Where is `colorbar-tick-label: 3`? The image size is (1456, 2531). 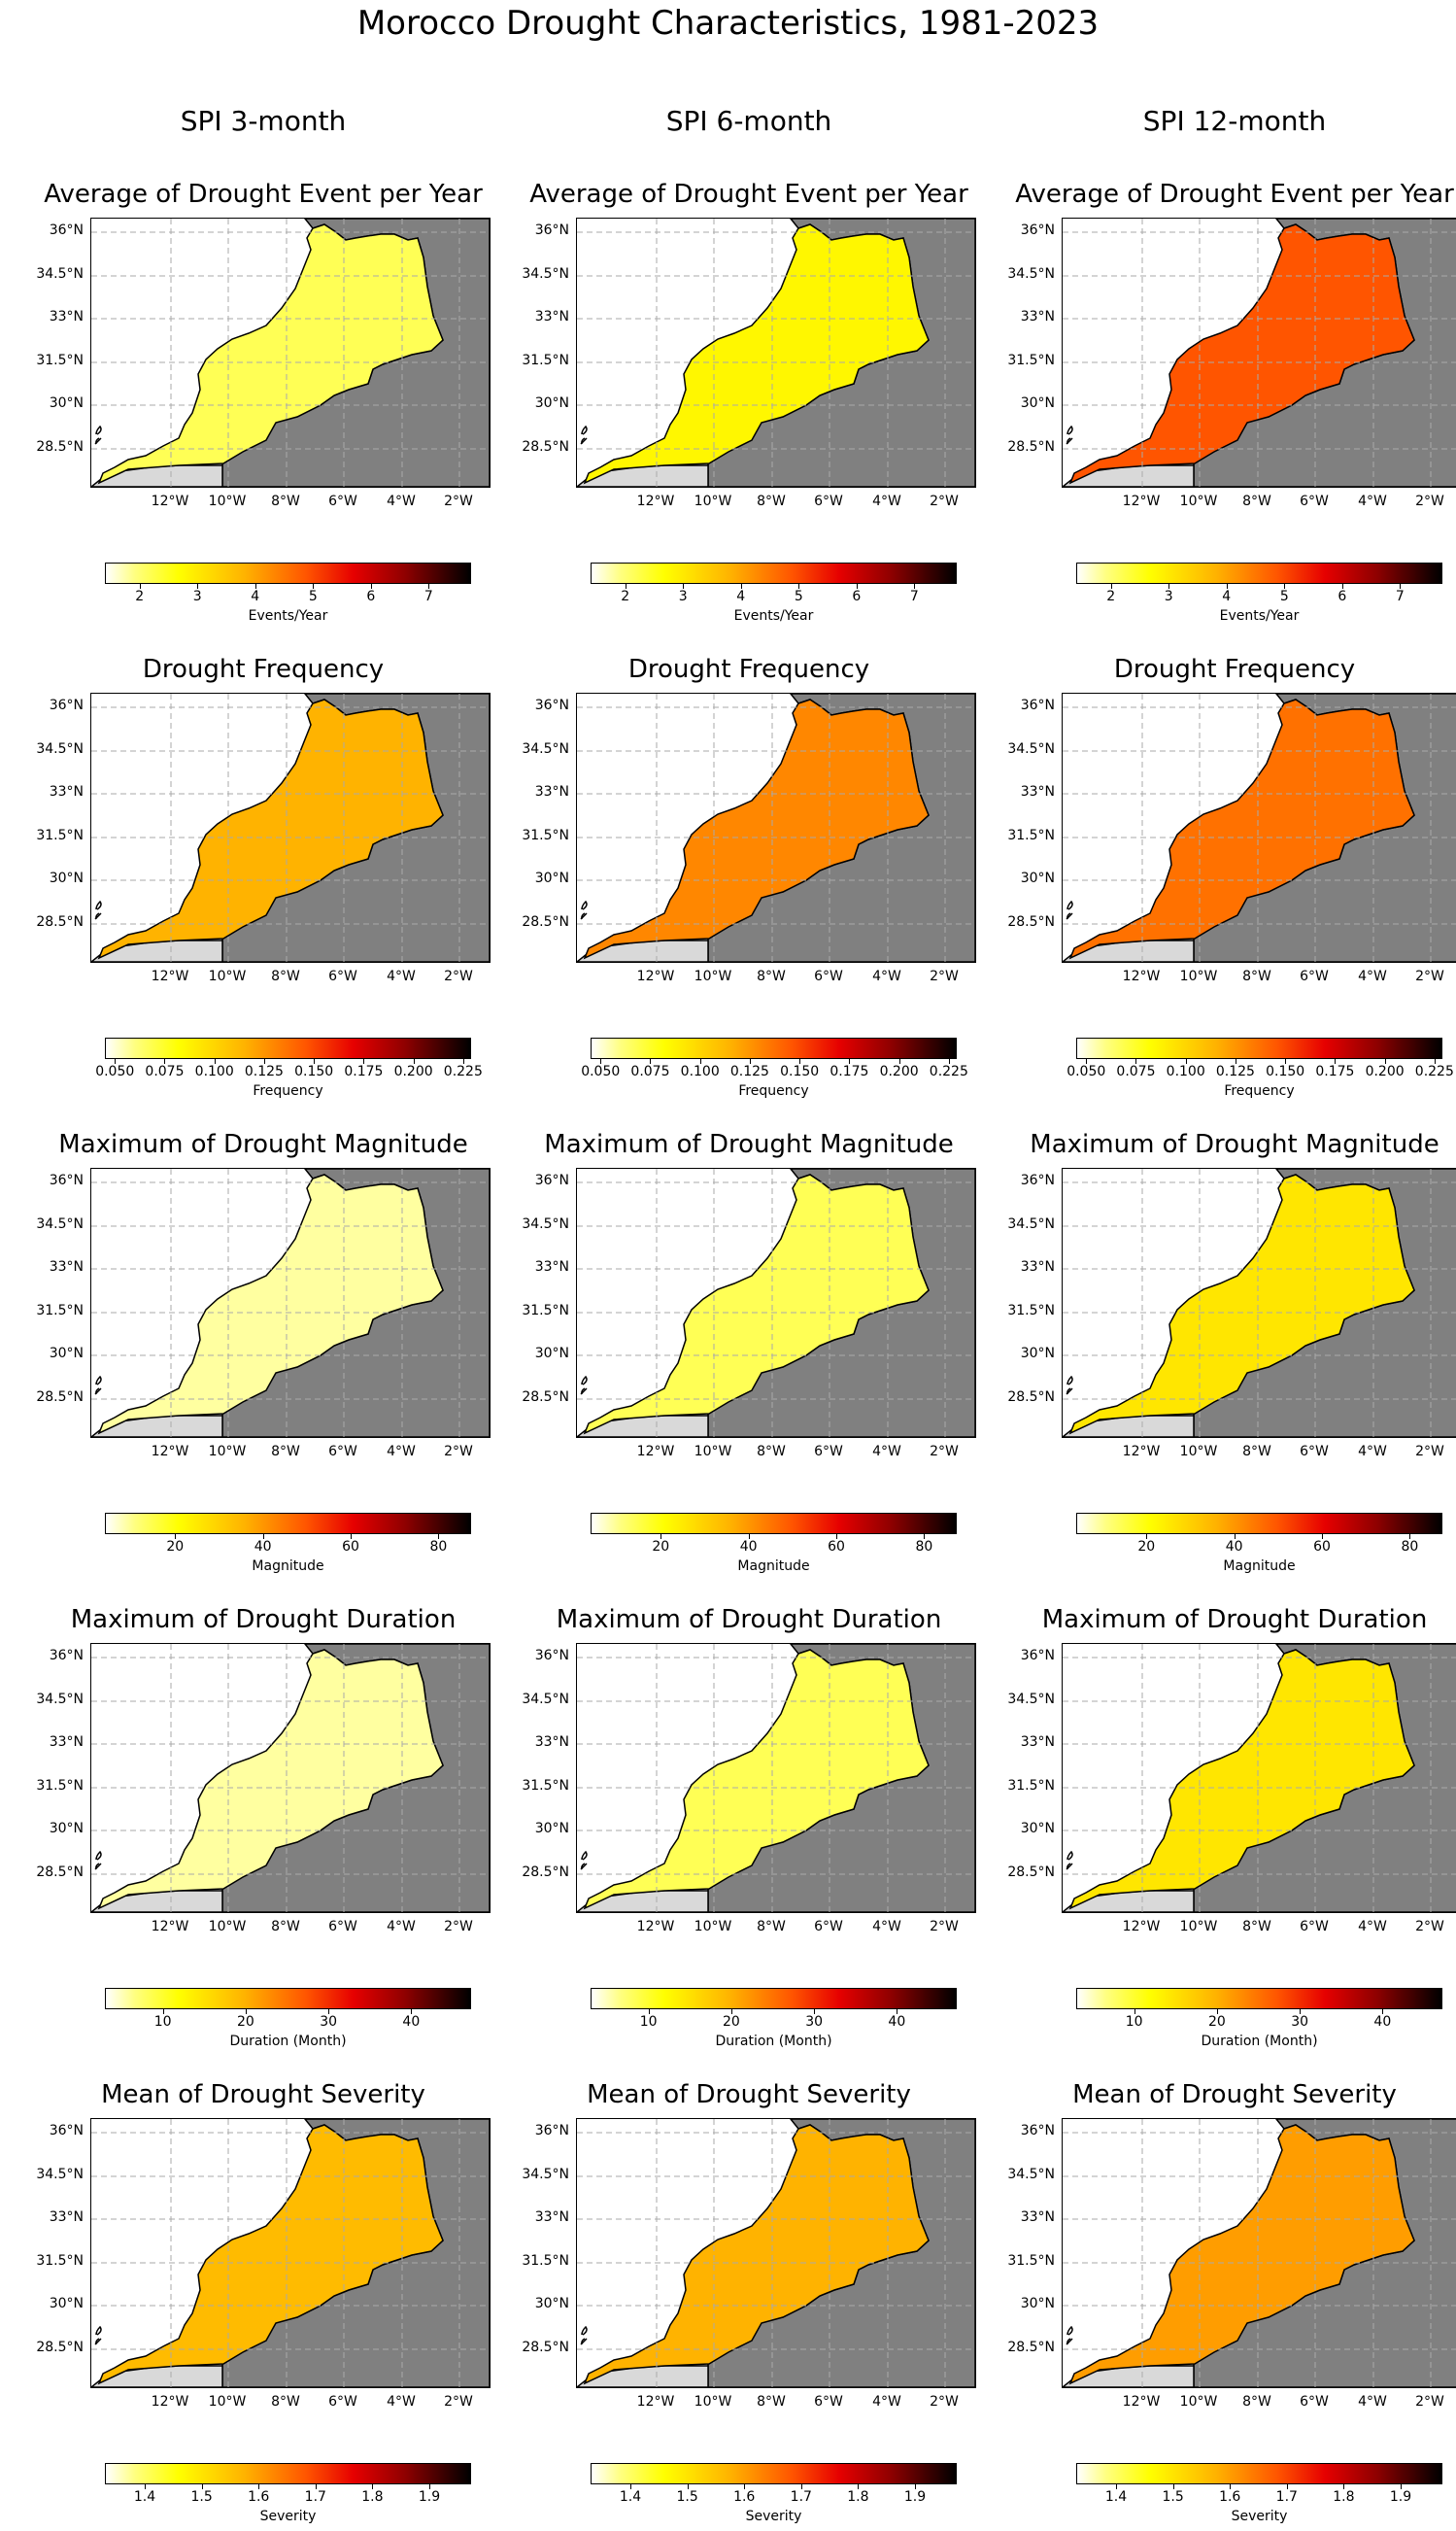 colorbar-tick-label: 3 is located at coordinates (1168, 597).